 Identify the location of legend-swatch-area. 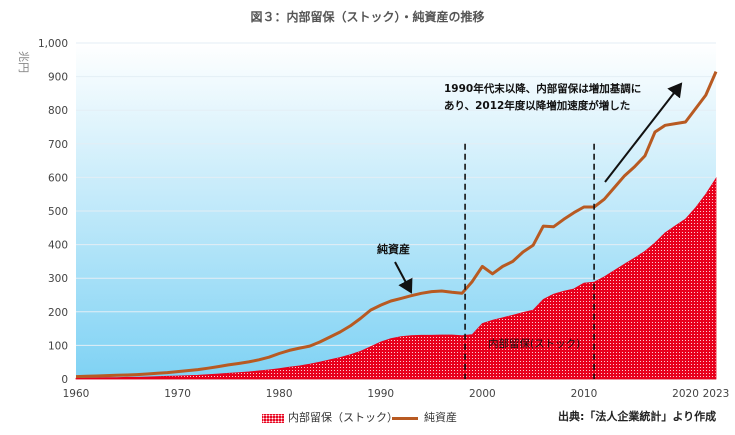
(273, 418).